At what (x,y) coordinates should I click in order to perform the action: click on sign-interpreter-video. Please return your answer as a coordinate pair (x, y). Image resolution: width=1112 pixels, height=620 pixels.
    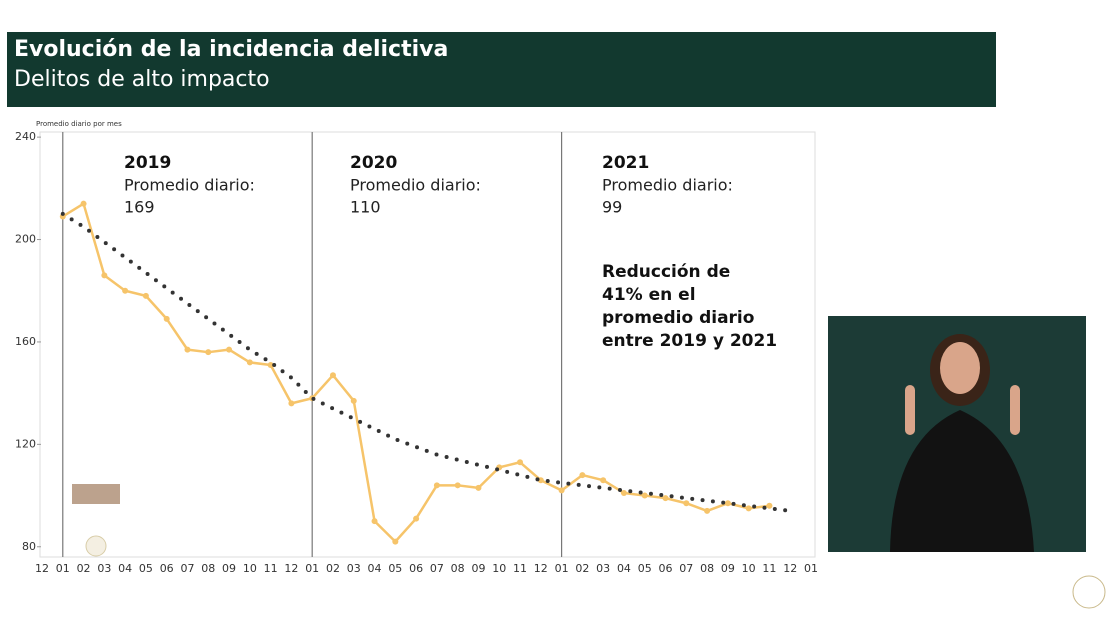
    Looking at the image, I should click on (957, 434).